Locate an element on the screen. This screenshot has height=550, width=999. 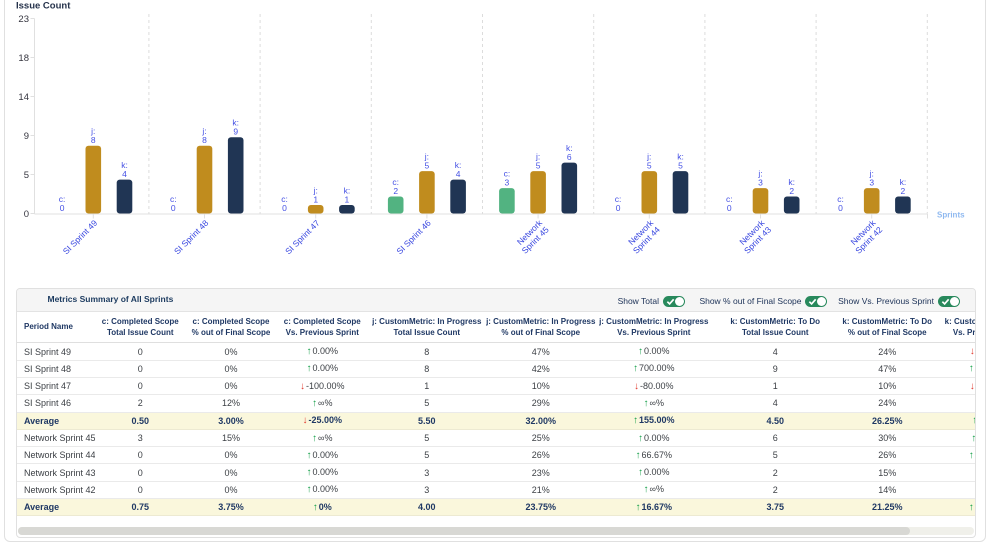
svg-text: 18 is located at coordinates (23, 58).